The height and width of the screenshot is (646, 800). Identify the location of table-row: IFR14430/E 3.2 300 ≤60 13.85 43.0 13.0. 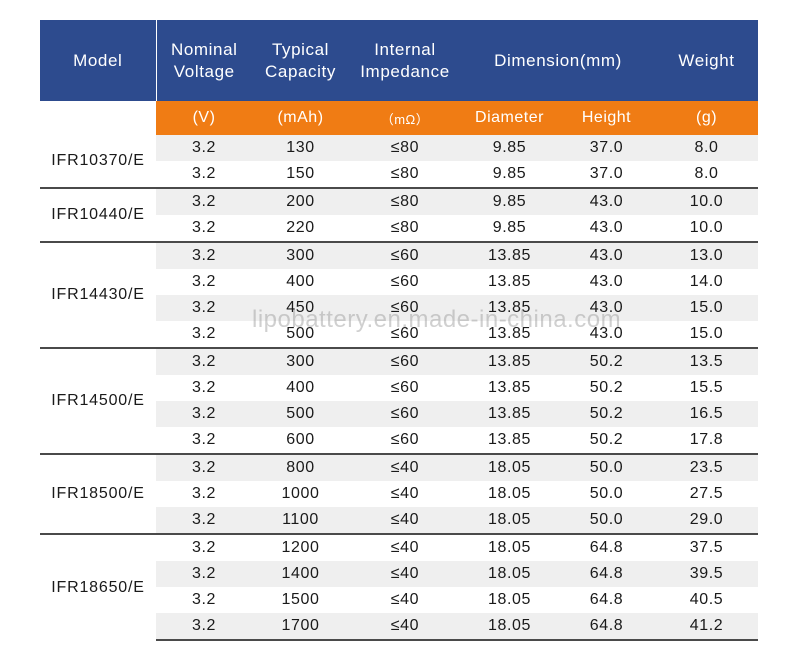
(399, 294).